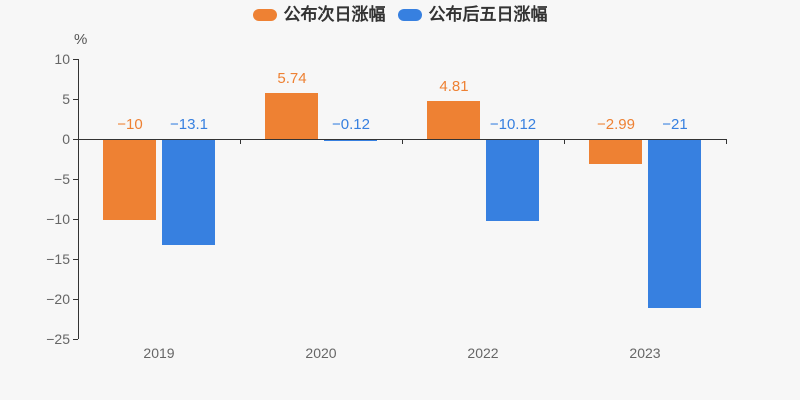 The image size is (800, 400). Describe the element at coordinates (616, 124) in the screenshot. I see `bar-value-label: −2.99` at that location.